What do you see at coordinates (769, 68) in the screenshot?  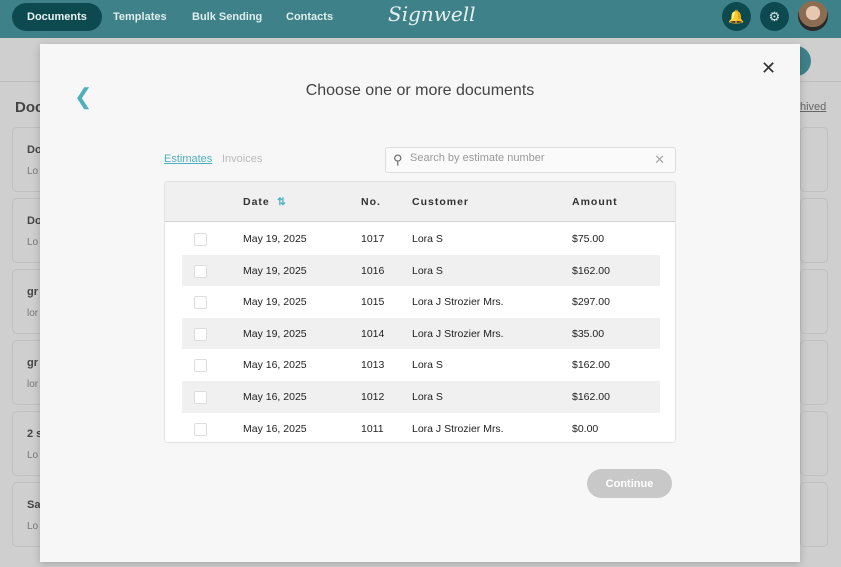 I see `close-icon: ✕` at bounding box center [769, 68].